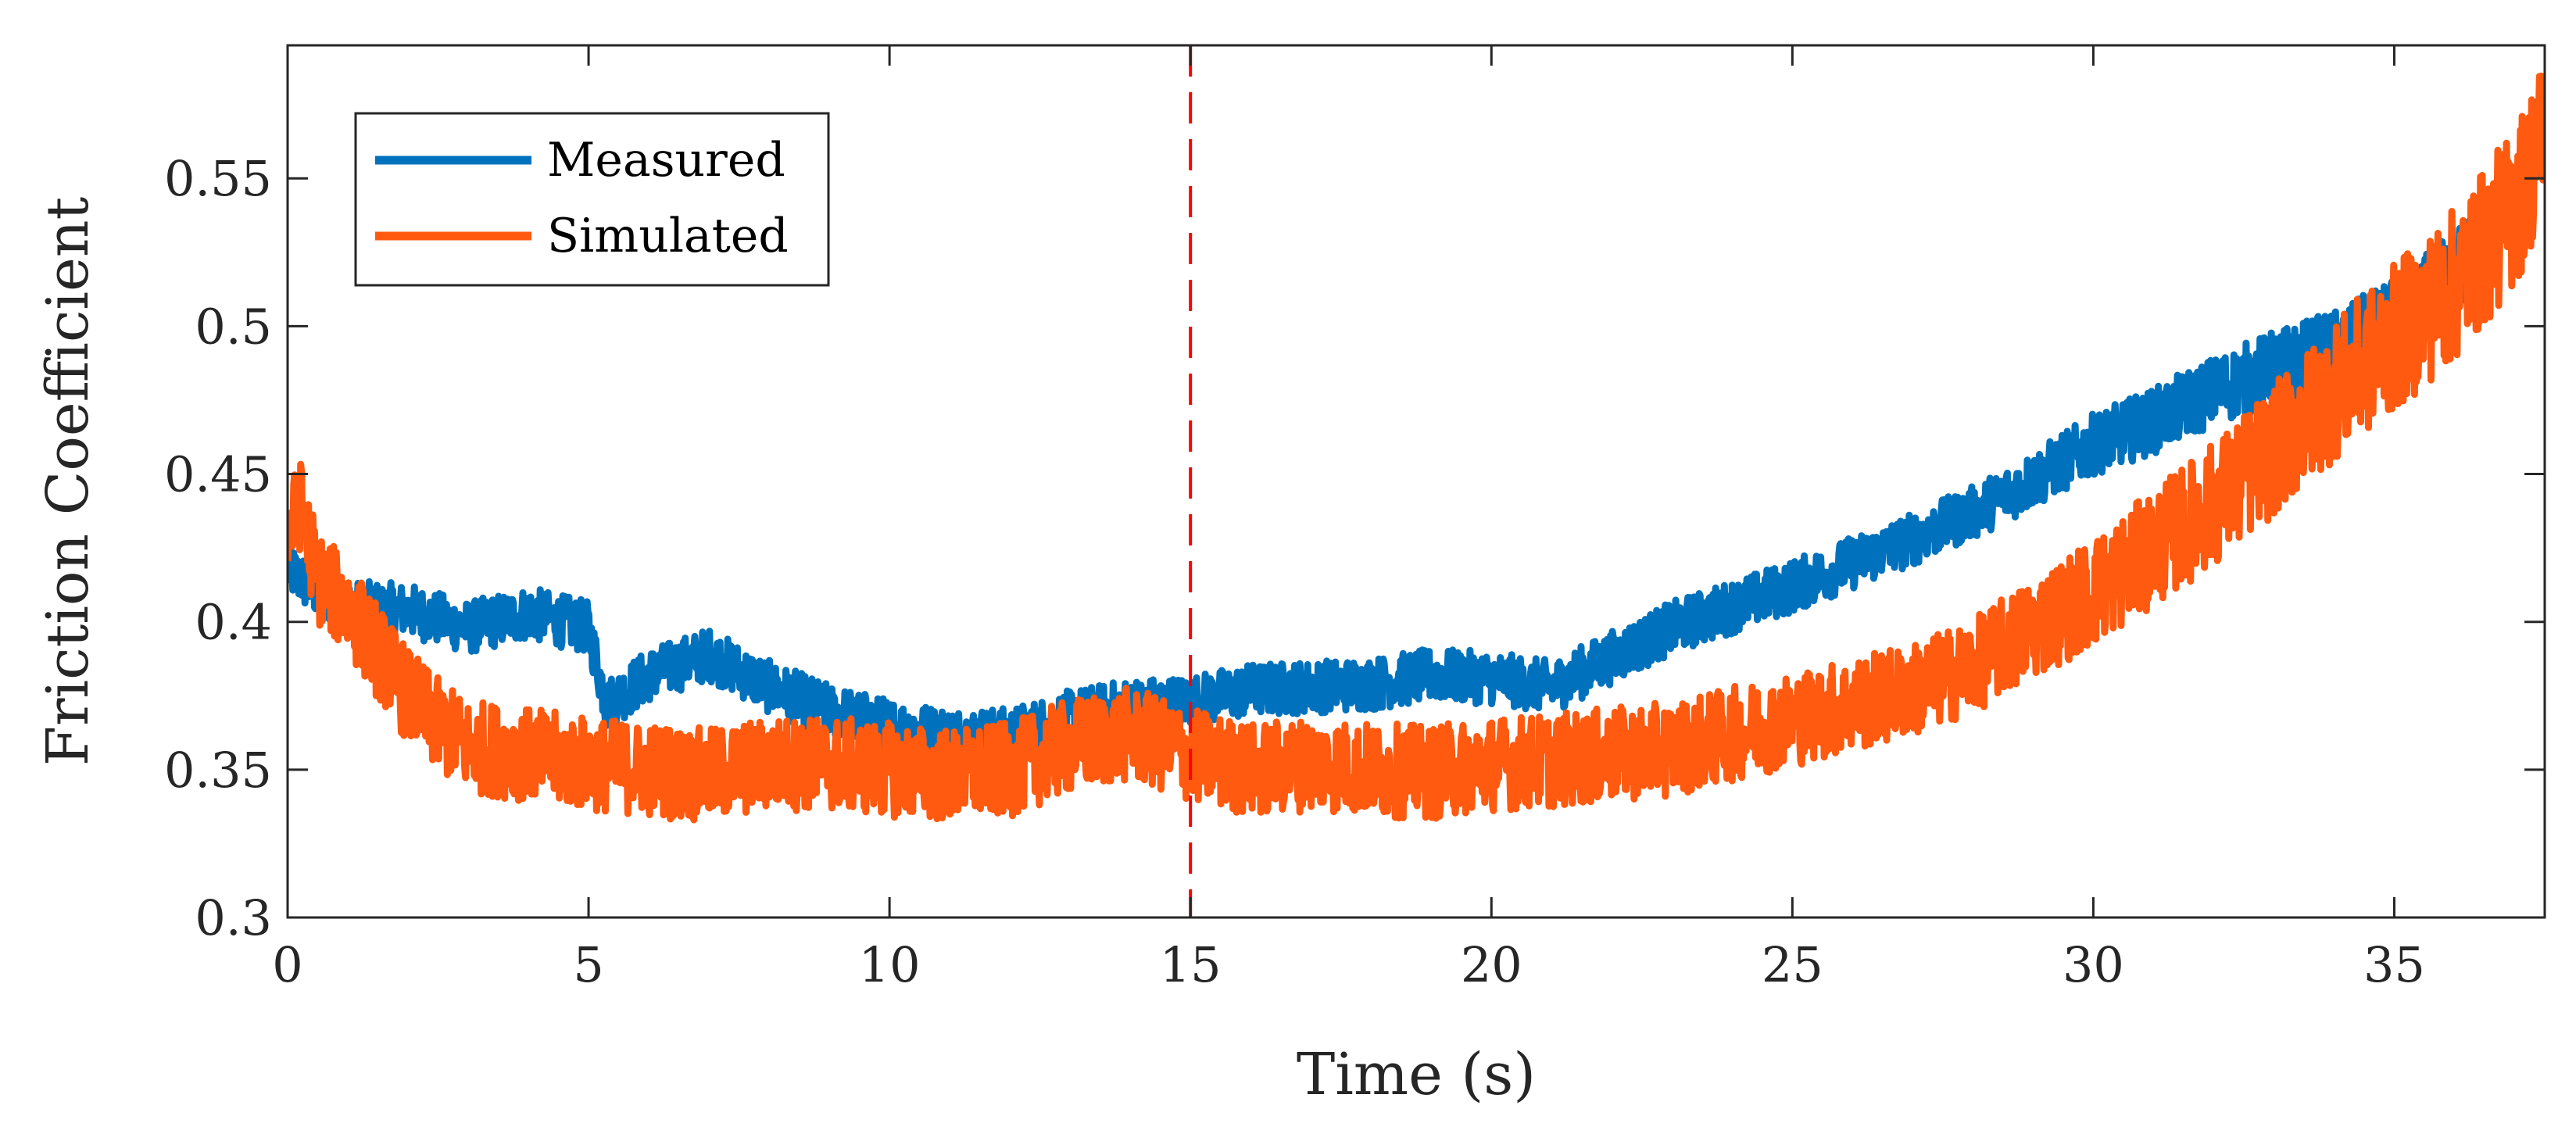 This screenshot has height=1141, width=2576. Describe the element at coordinates (218, 178) in the screenshot. I see `y-tick-label: 0.55` at that location.